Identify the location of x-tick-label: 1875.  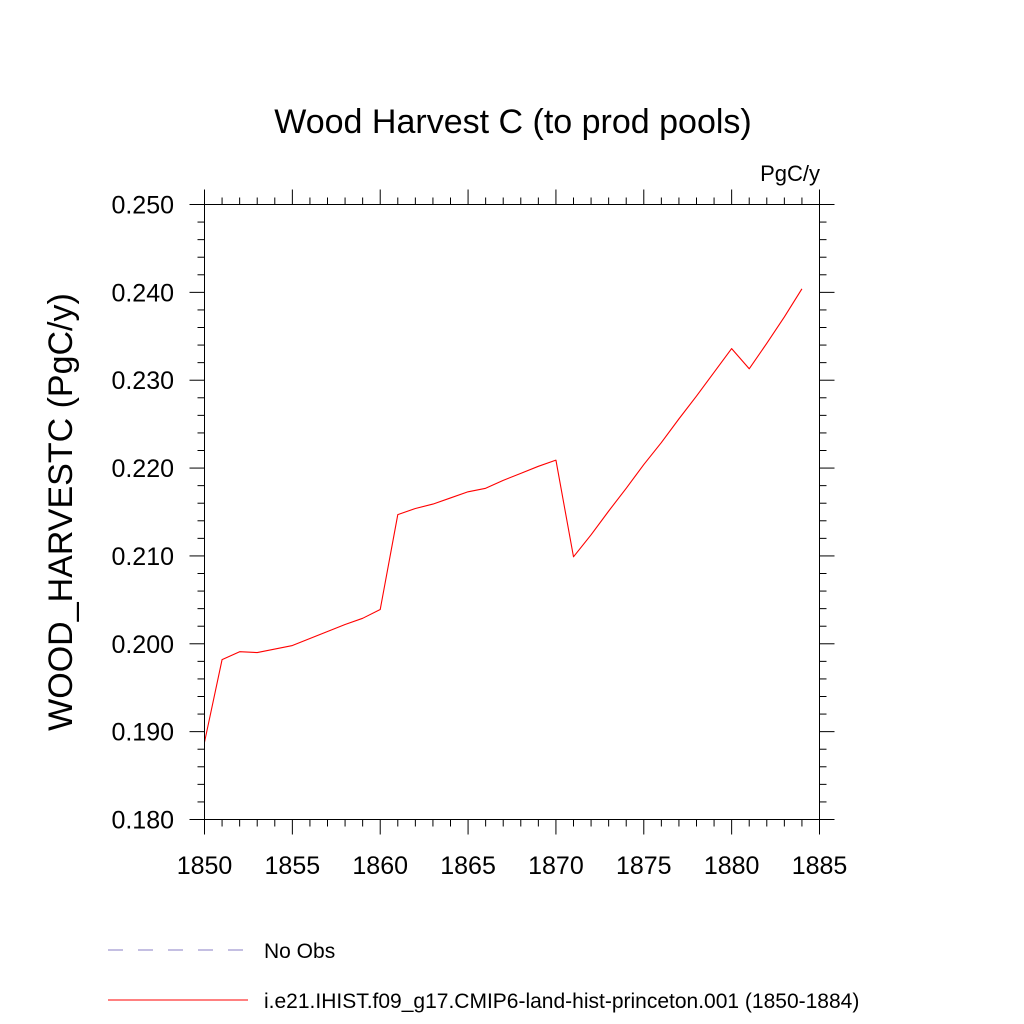
(644, 866).